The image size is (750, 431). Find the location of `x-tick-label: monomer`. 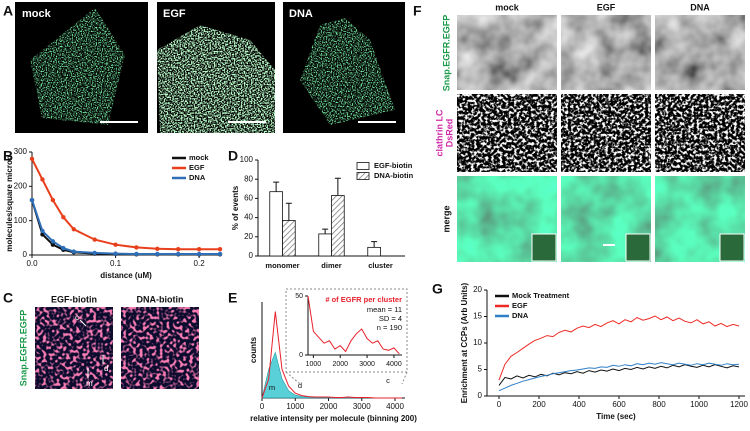

x-tick-label: monomer is located at coordinates (282, 265).